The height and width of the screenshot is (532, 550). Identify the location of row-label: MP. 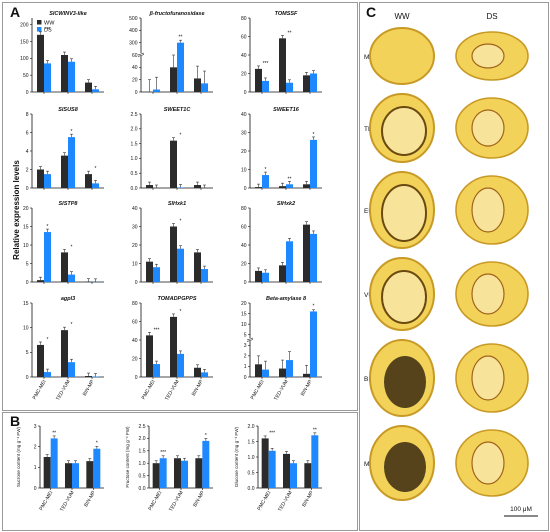
(369, 464).